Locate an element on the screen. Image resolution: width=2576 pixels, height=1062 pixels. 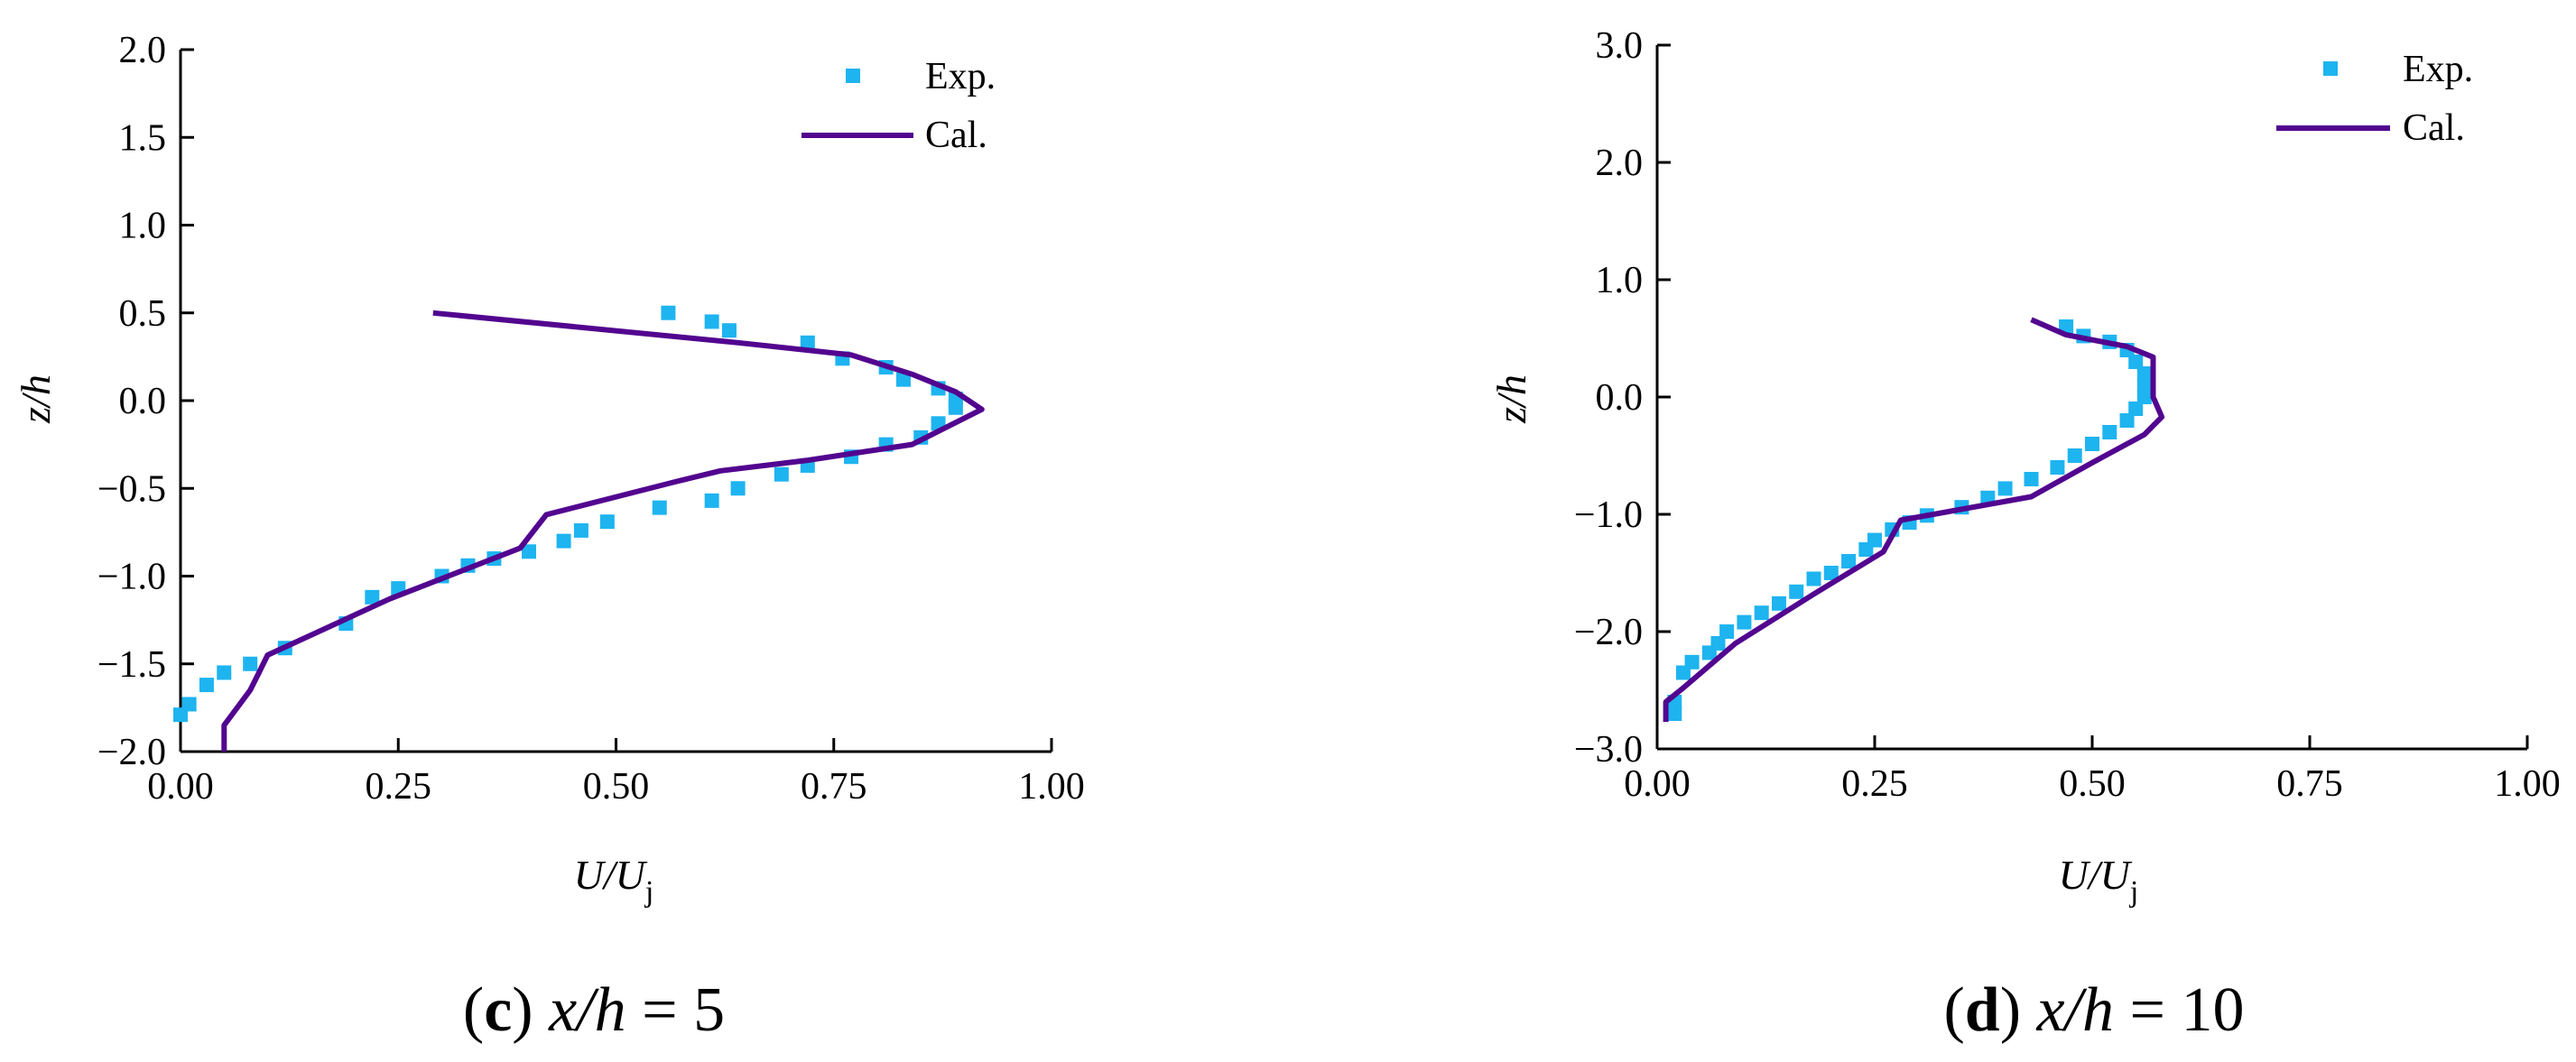
y-tick-label: 0.5 is located at coordinates (143, 314).